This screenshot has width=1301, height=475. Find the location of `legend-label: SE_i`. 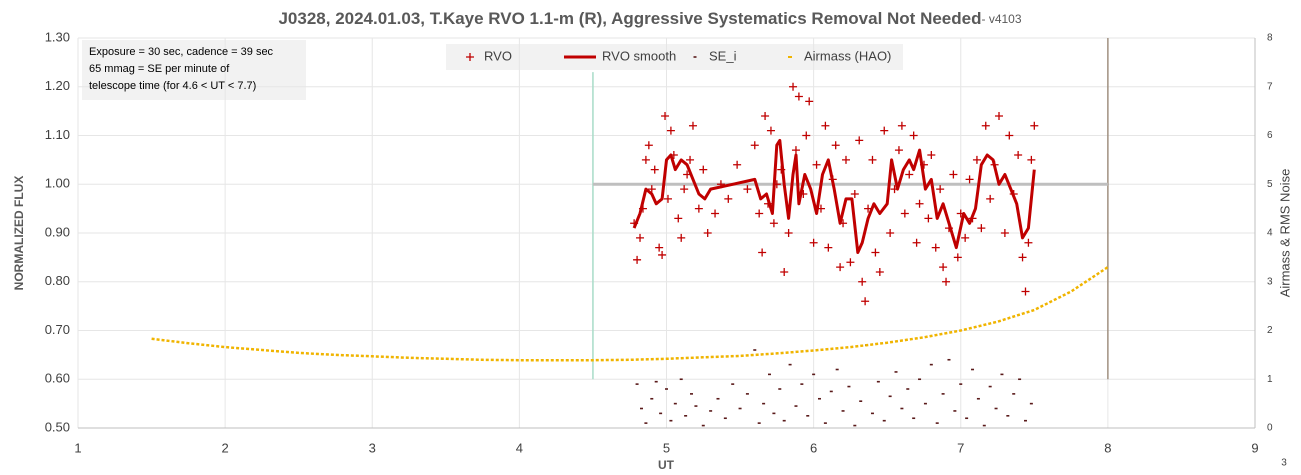

legend-label: SE_i is located at coordinates (723, 55).